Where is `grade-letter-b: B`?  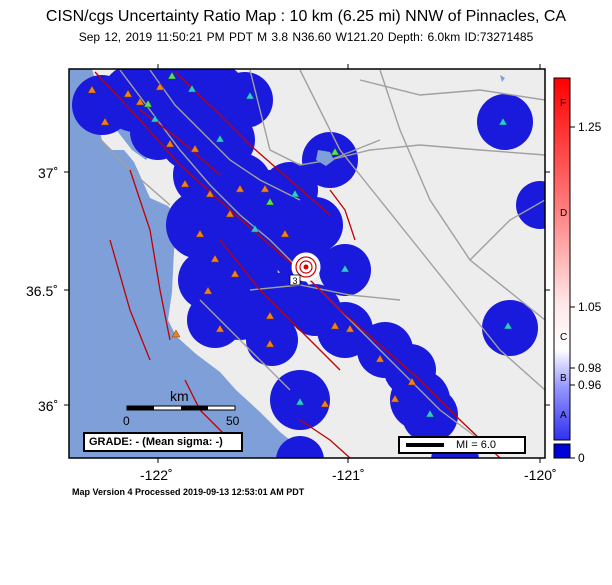 grade-letter-b: B is located at coordinates (563, 378).